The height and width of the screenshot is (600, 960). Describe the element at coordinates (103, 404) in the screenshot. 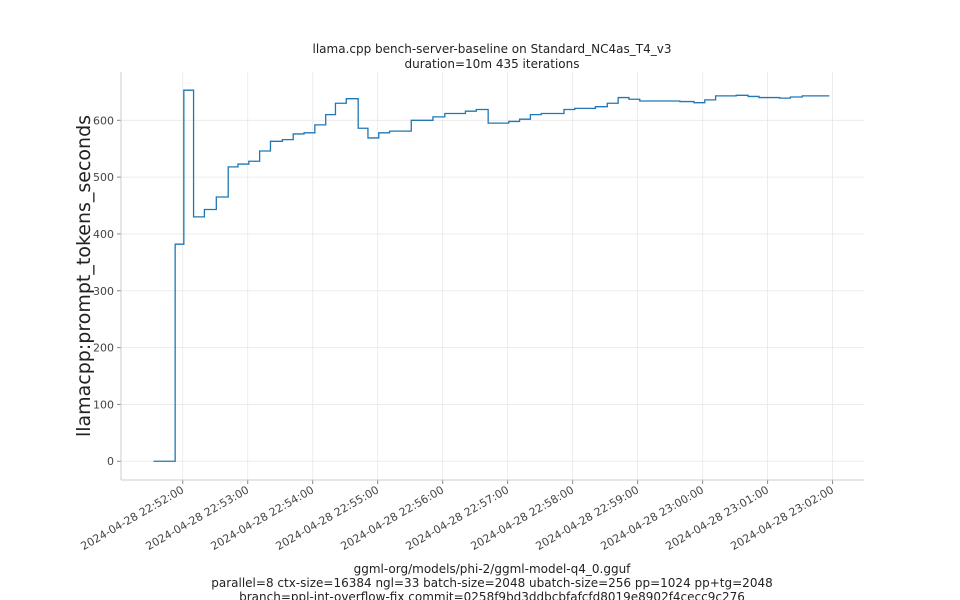

I see `y-tick-label: 100` at that location.